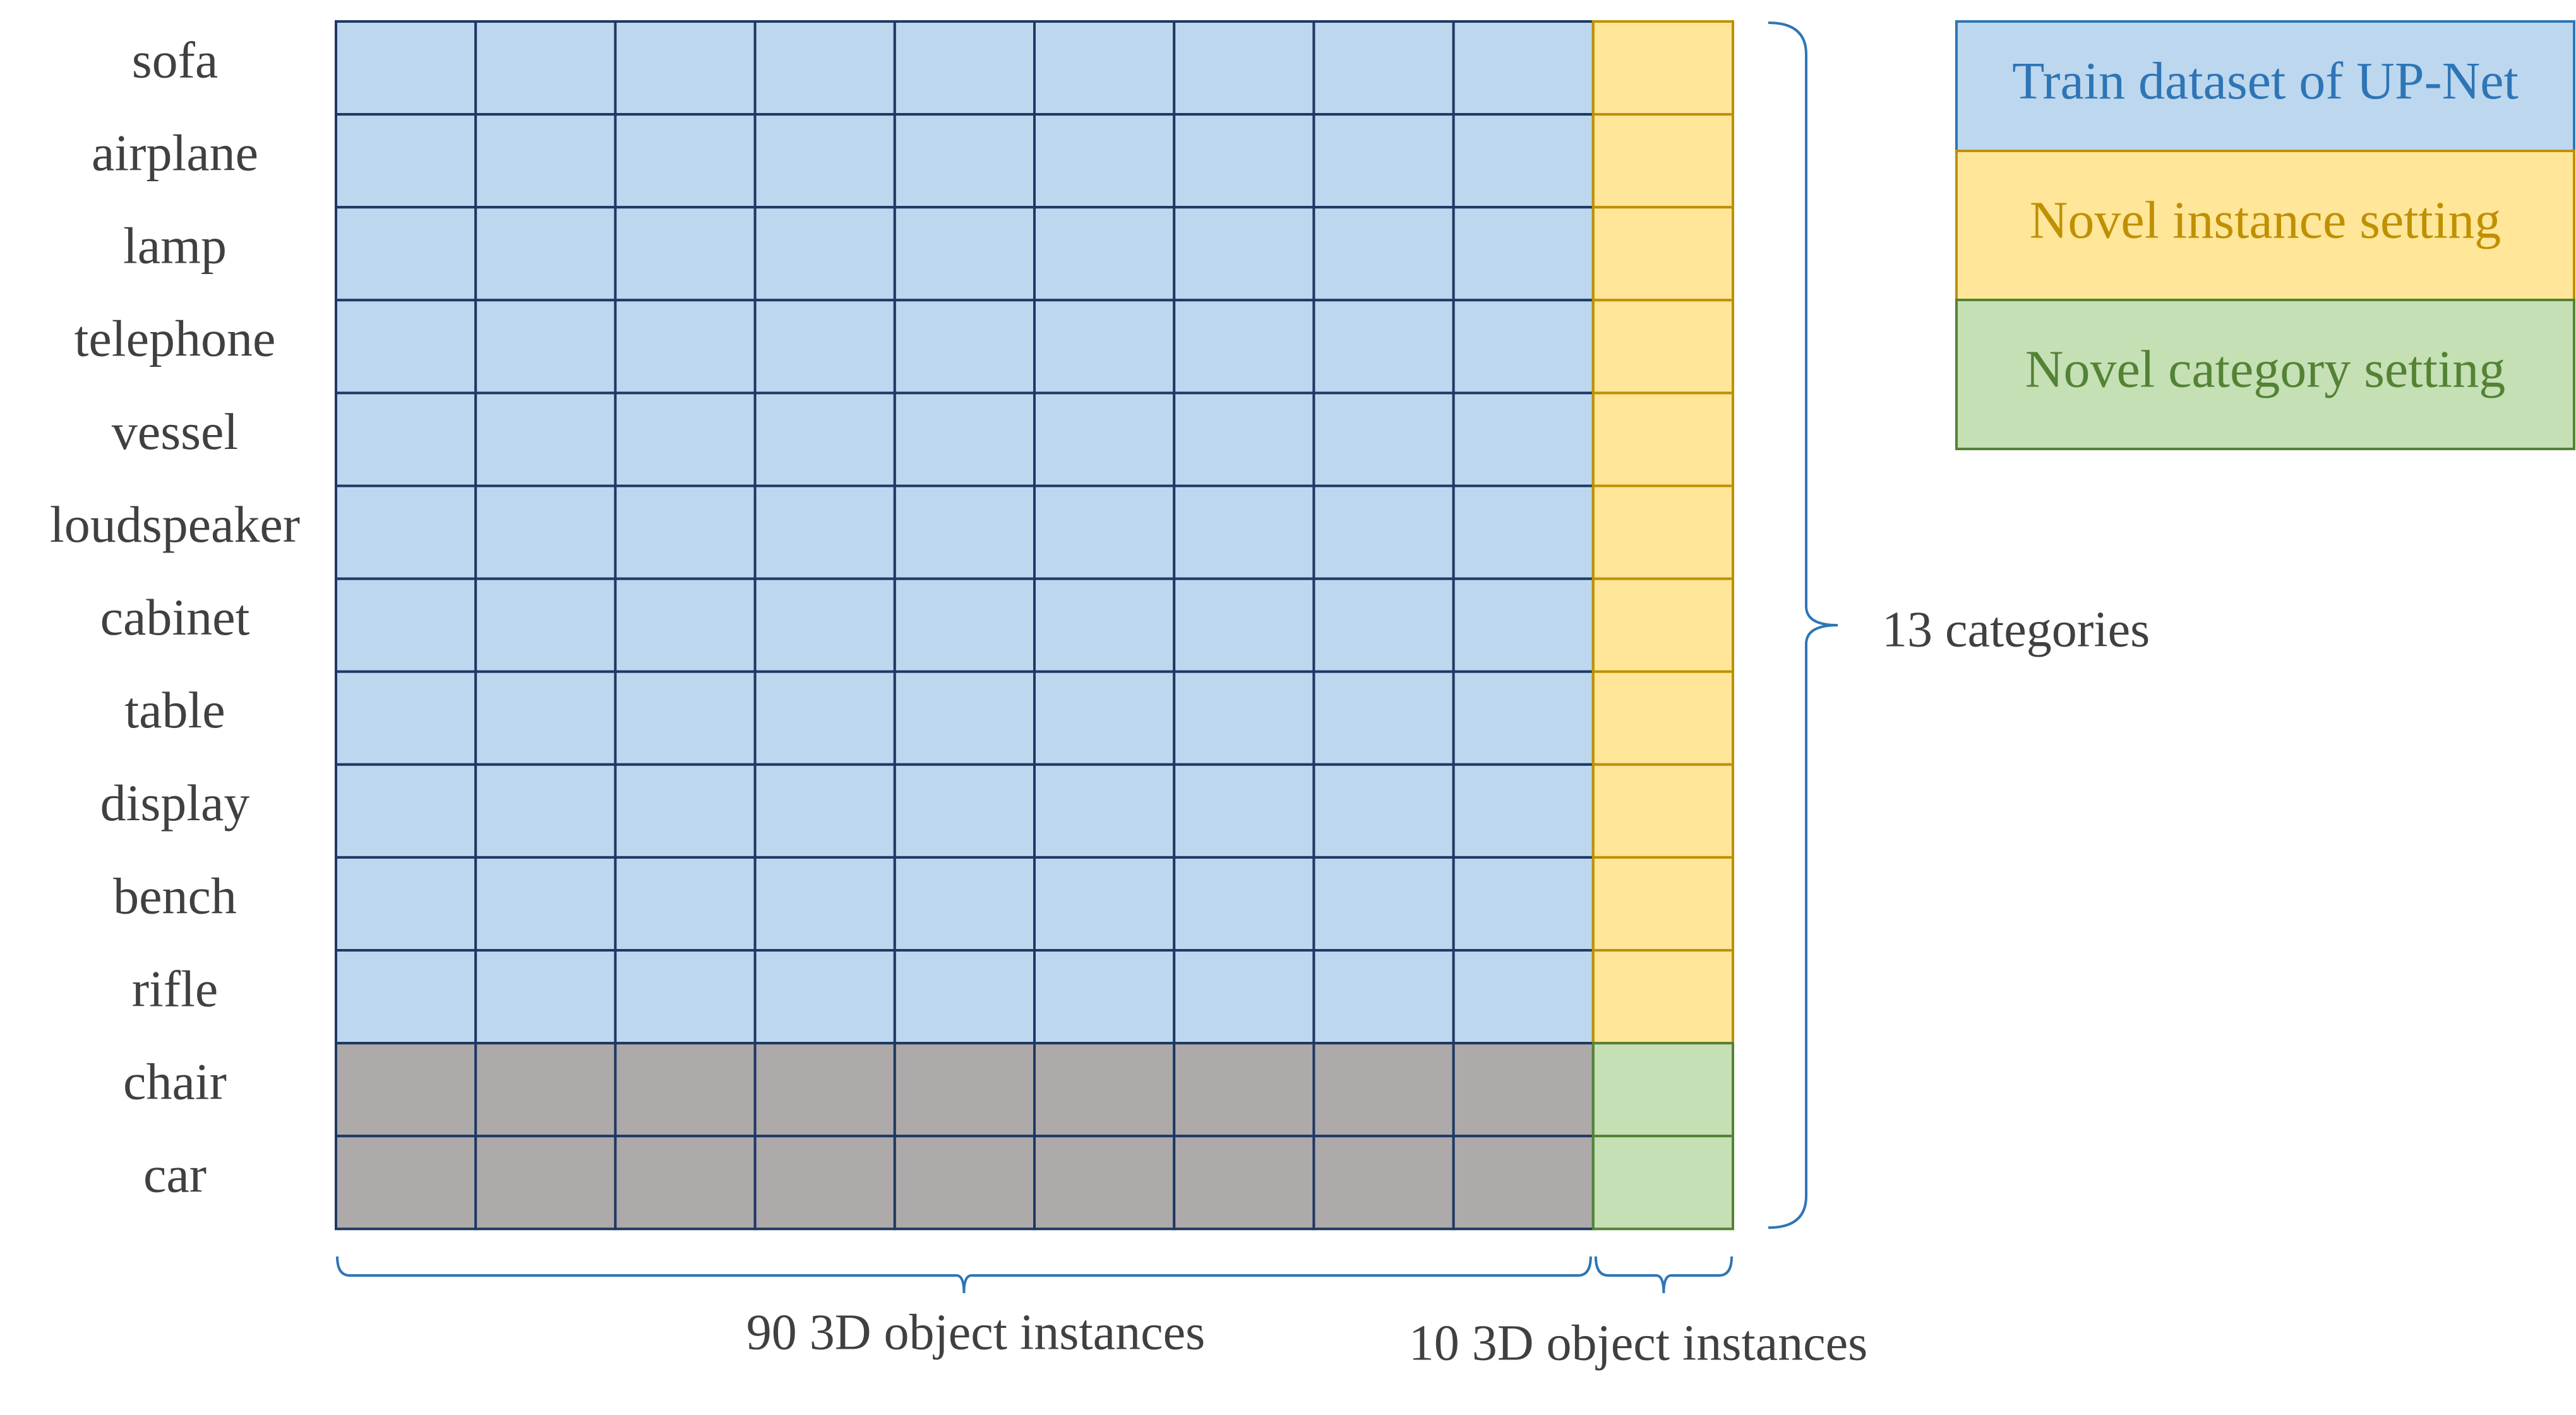  I want to click on categories-brace-label: 13 categories, so click(2016, 629).